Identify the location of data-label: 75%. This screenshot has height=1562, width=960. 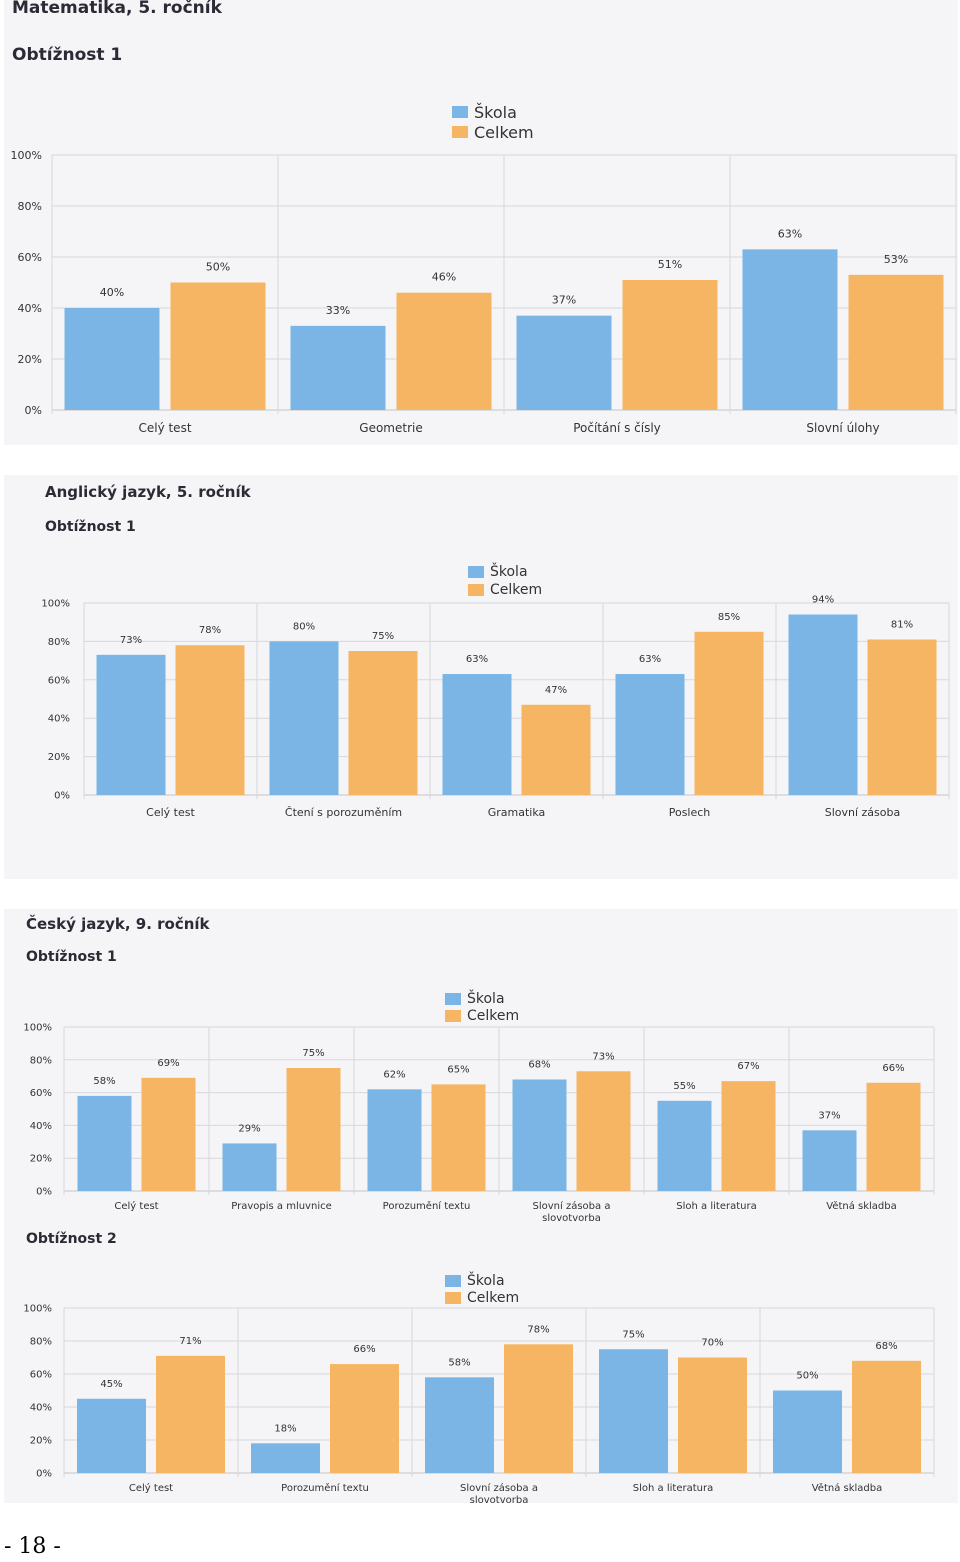
(383, 636).